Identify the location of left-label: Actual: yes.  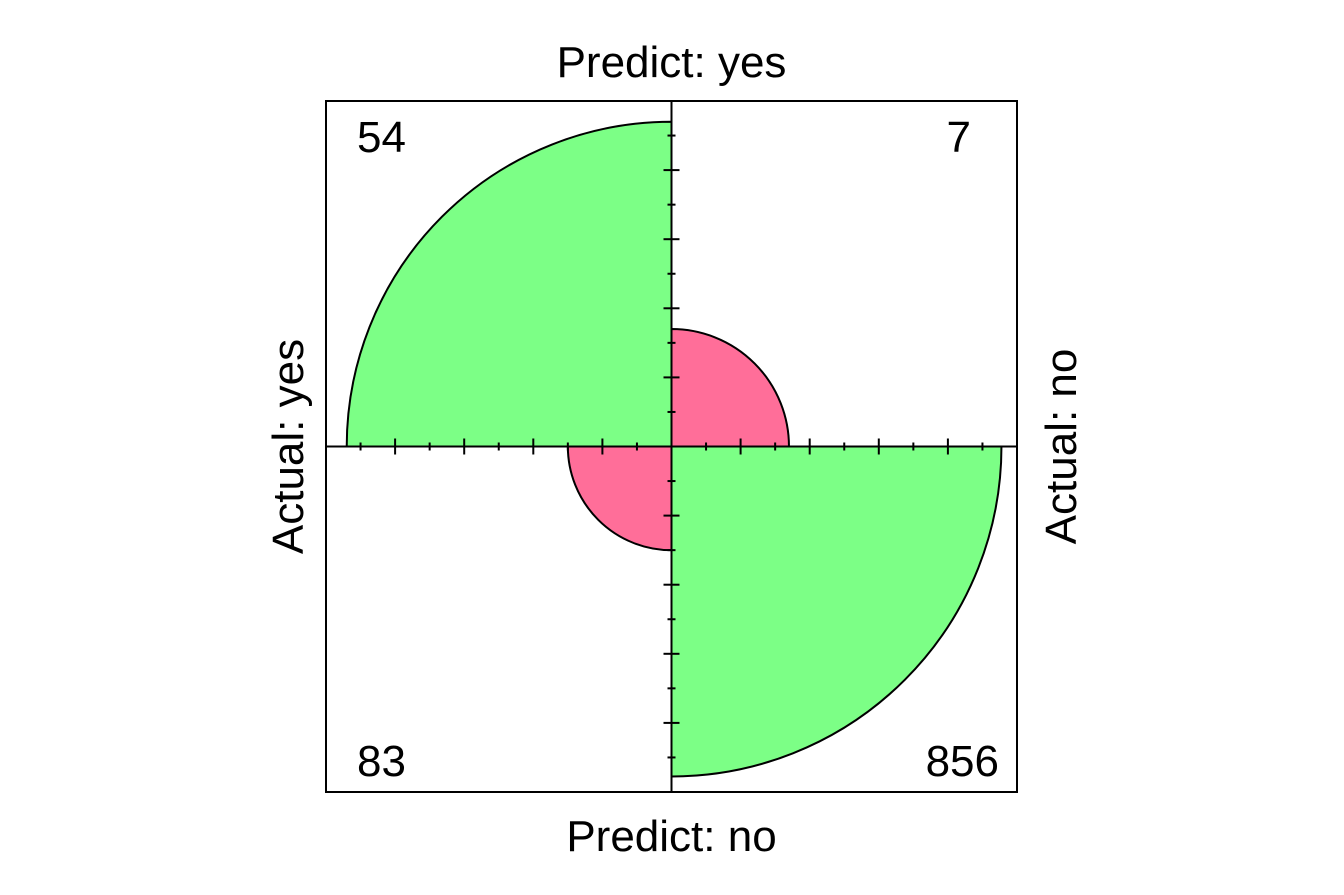
(288, 446).